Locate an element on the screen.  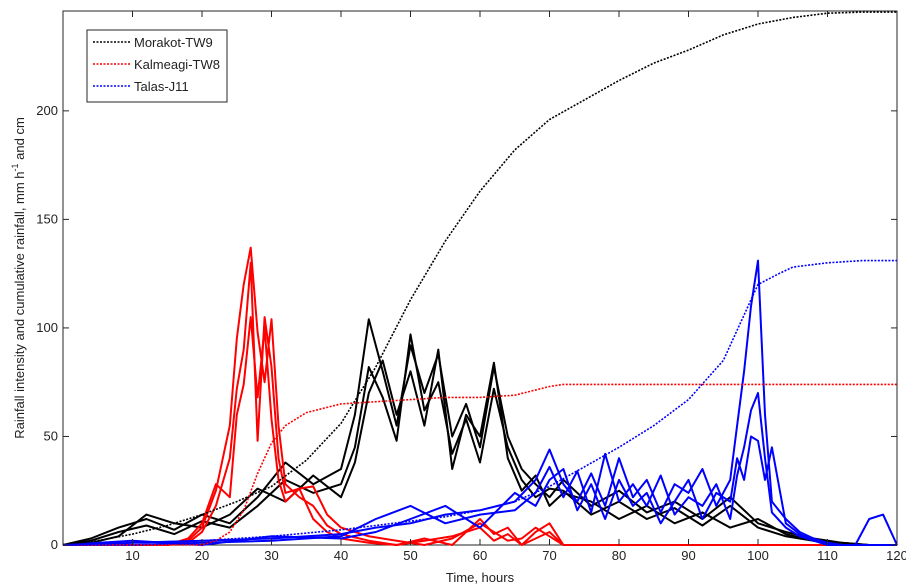
x-tick-label: 50 is located at coordinates (410, 555).